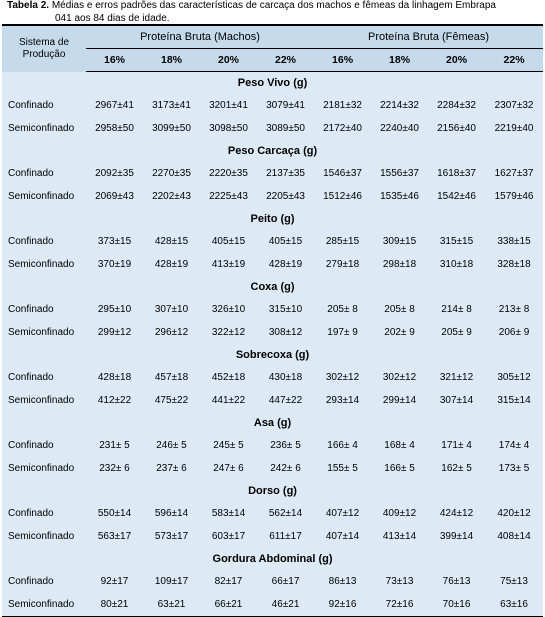 Image resolution: width=545 pixels, height=617 pixels. What do you see at coordinates (171, 241) in the screenshot?
I see `table-cell: 428±15` at bounding box center [171, 241].